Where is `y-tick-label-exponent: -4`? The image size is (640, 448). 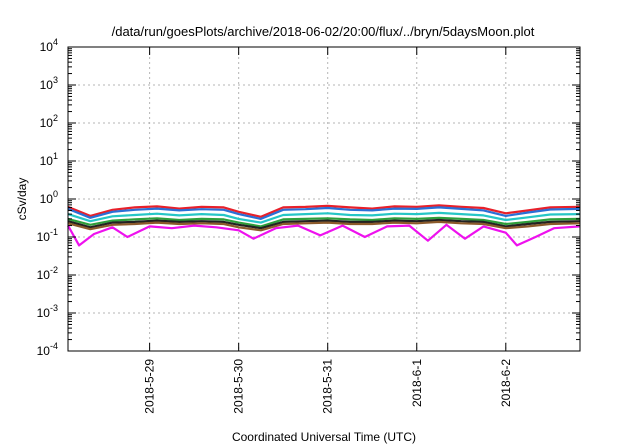 y-tick-label-exponent: -4 is located at coordinates (54, 346).